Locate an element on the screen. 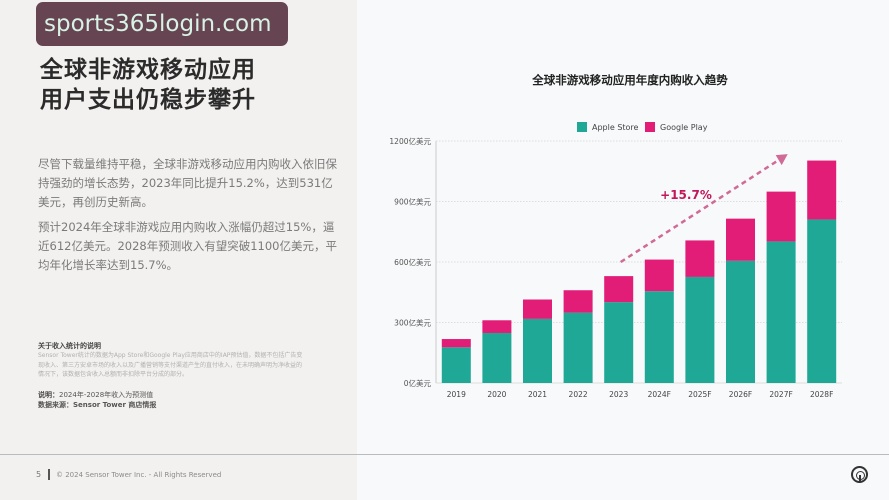 This screenshot has width=889, height=500. y-tick-label: 300亿美元 is located at coordinates (412, 323).